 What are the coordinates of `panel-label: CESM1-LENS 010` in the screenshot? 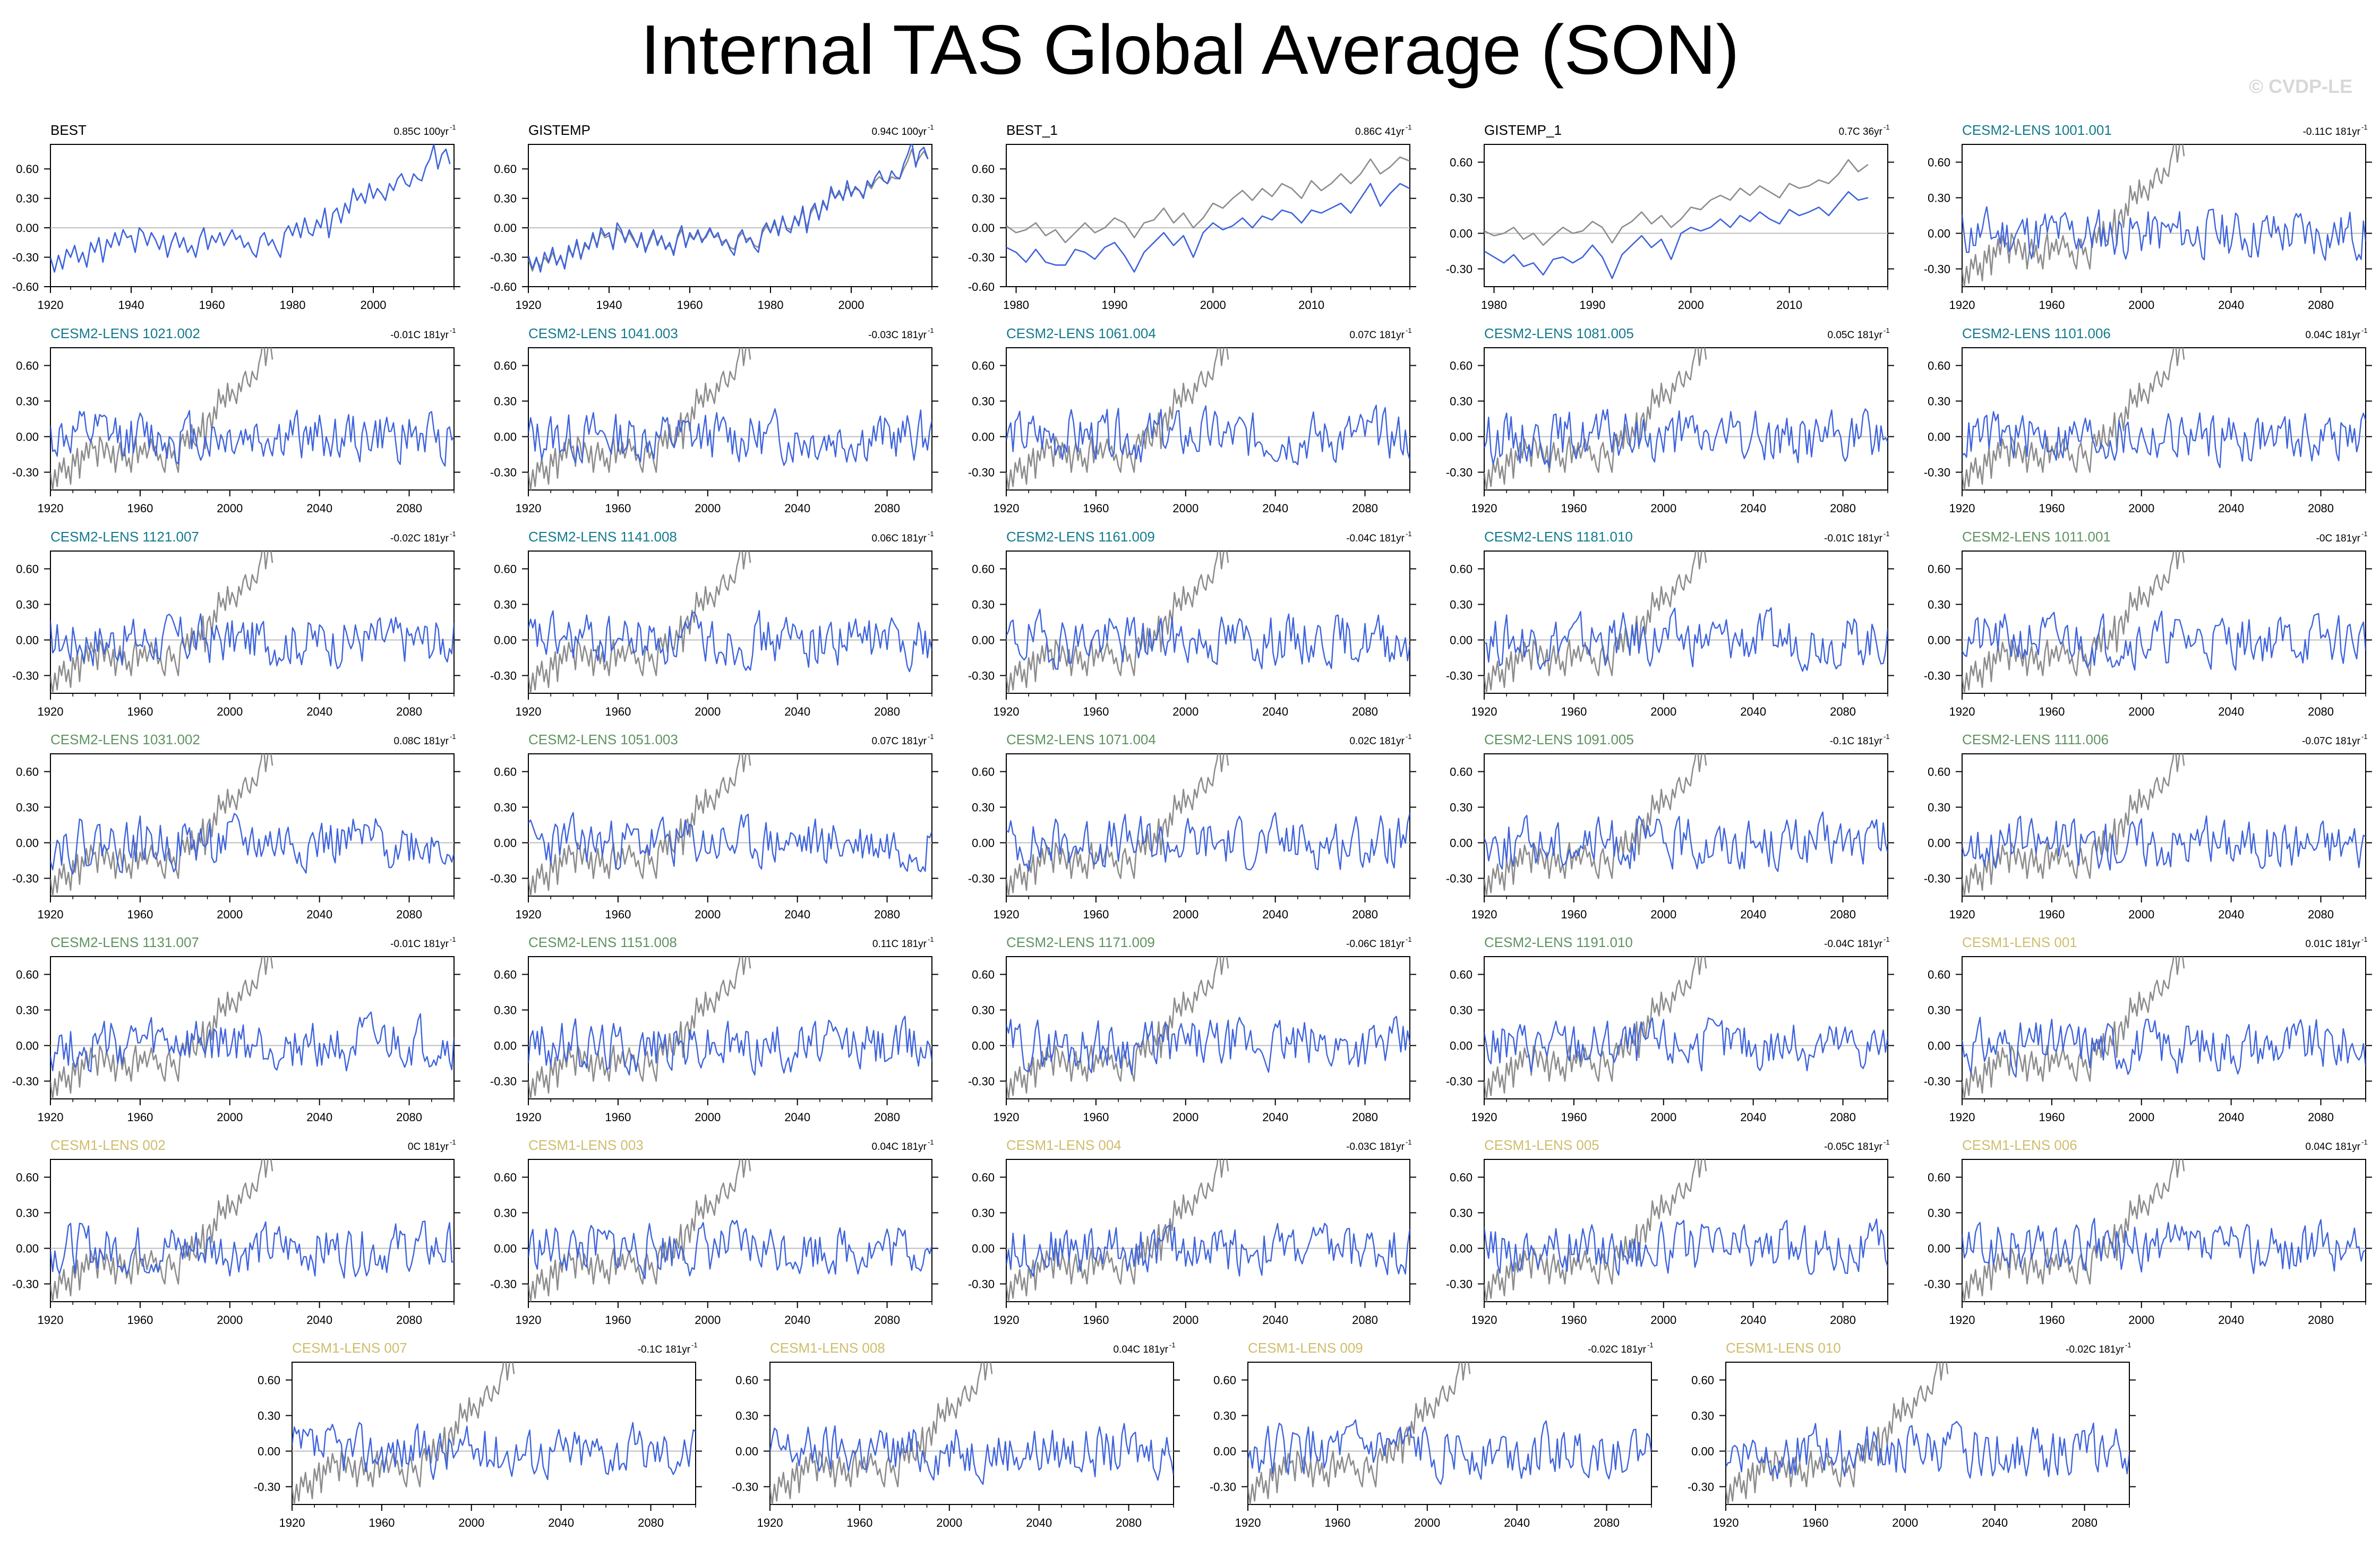 It's located at (1783, 1348).